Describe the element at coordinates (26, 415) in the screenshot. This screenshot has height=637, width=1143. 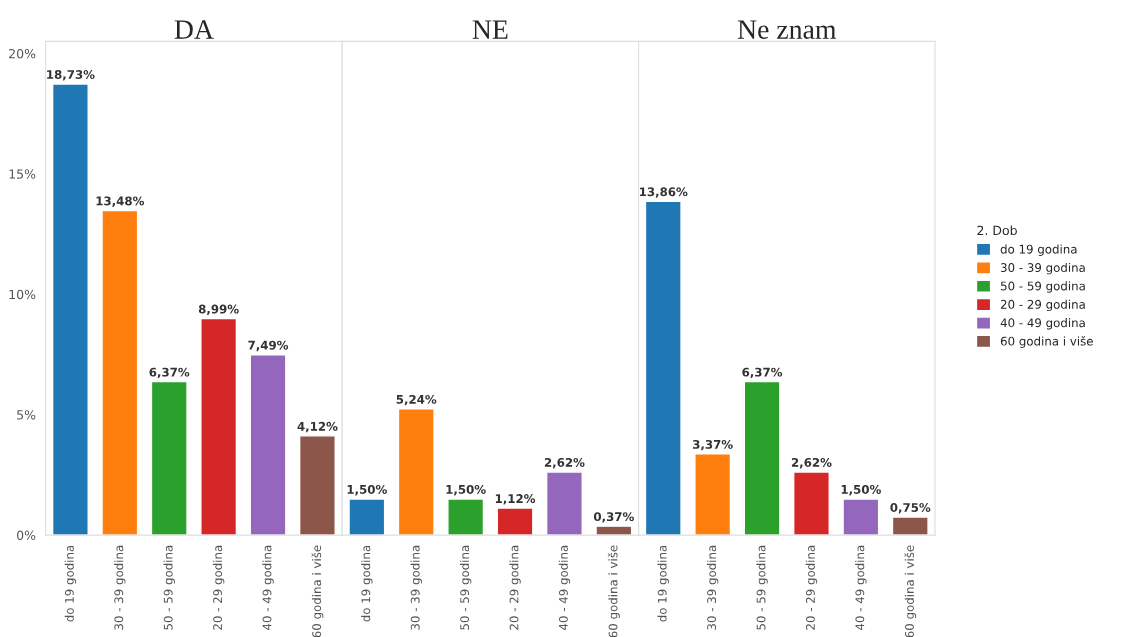
I see `y-tick-label: 5%` at that location.